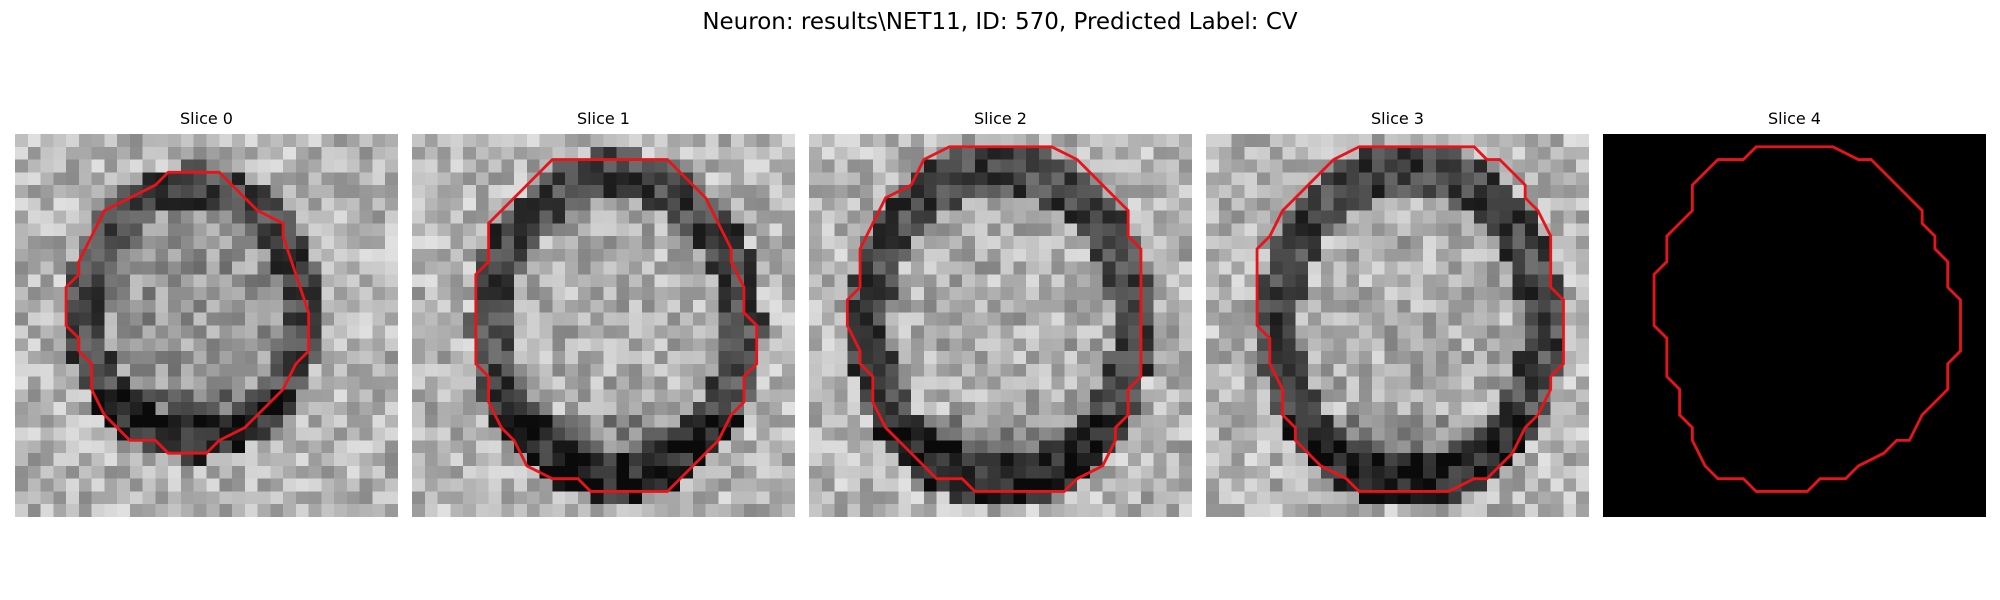 The width and height of the screenshot is (2000, 600). I want to click on slice-panel-1: Slice 1, so click(603, 312).